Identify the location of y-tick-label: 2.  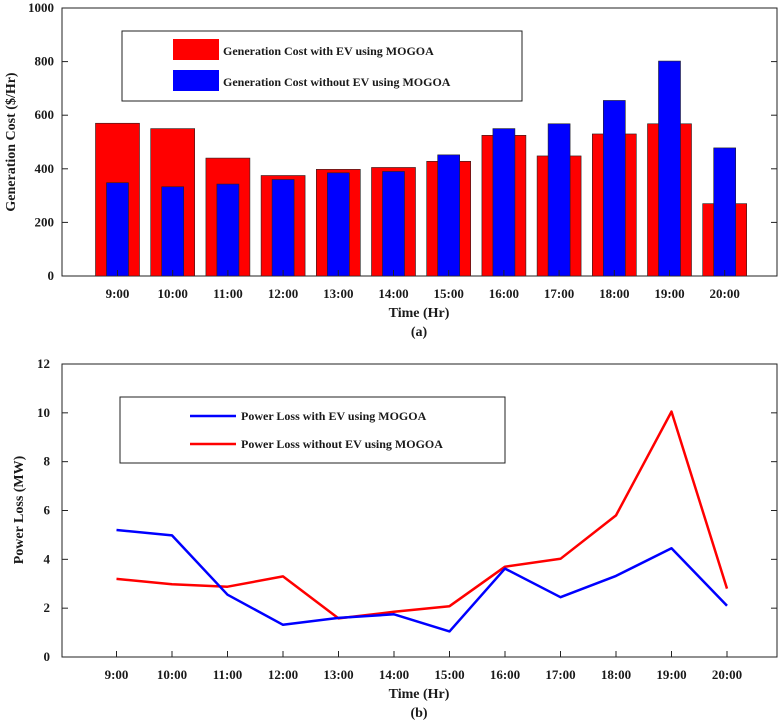
(47, 607).